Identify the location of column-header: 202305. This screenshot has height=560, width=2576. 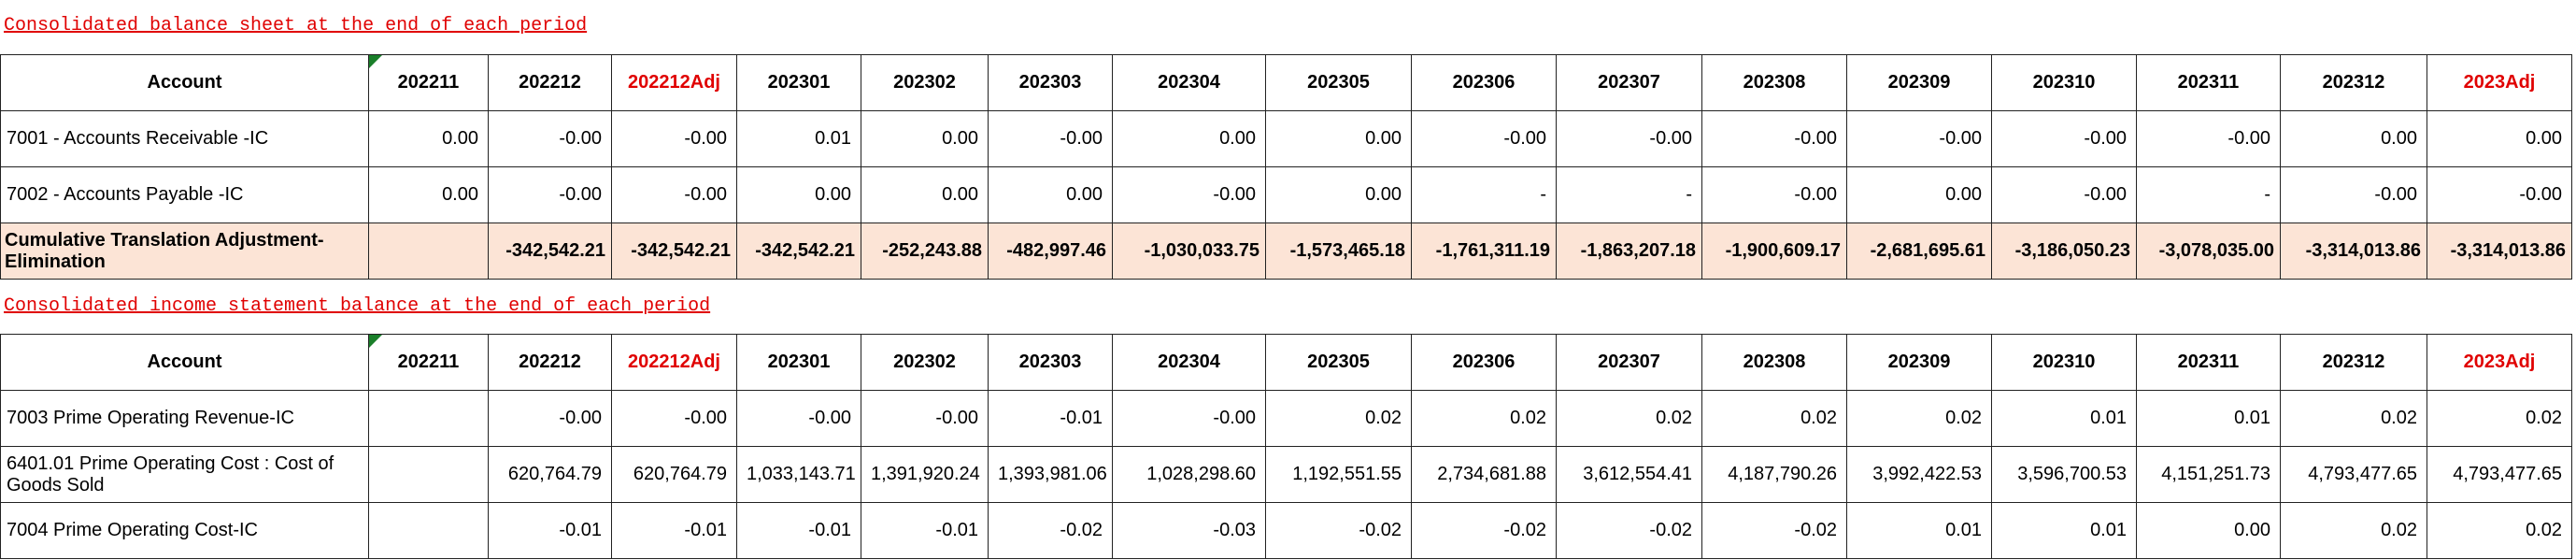
(1338, 82).